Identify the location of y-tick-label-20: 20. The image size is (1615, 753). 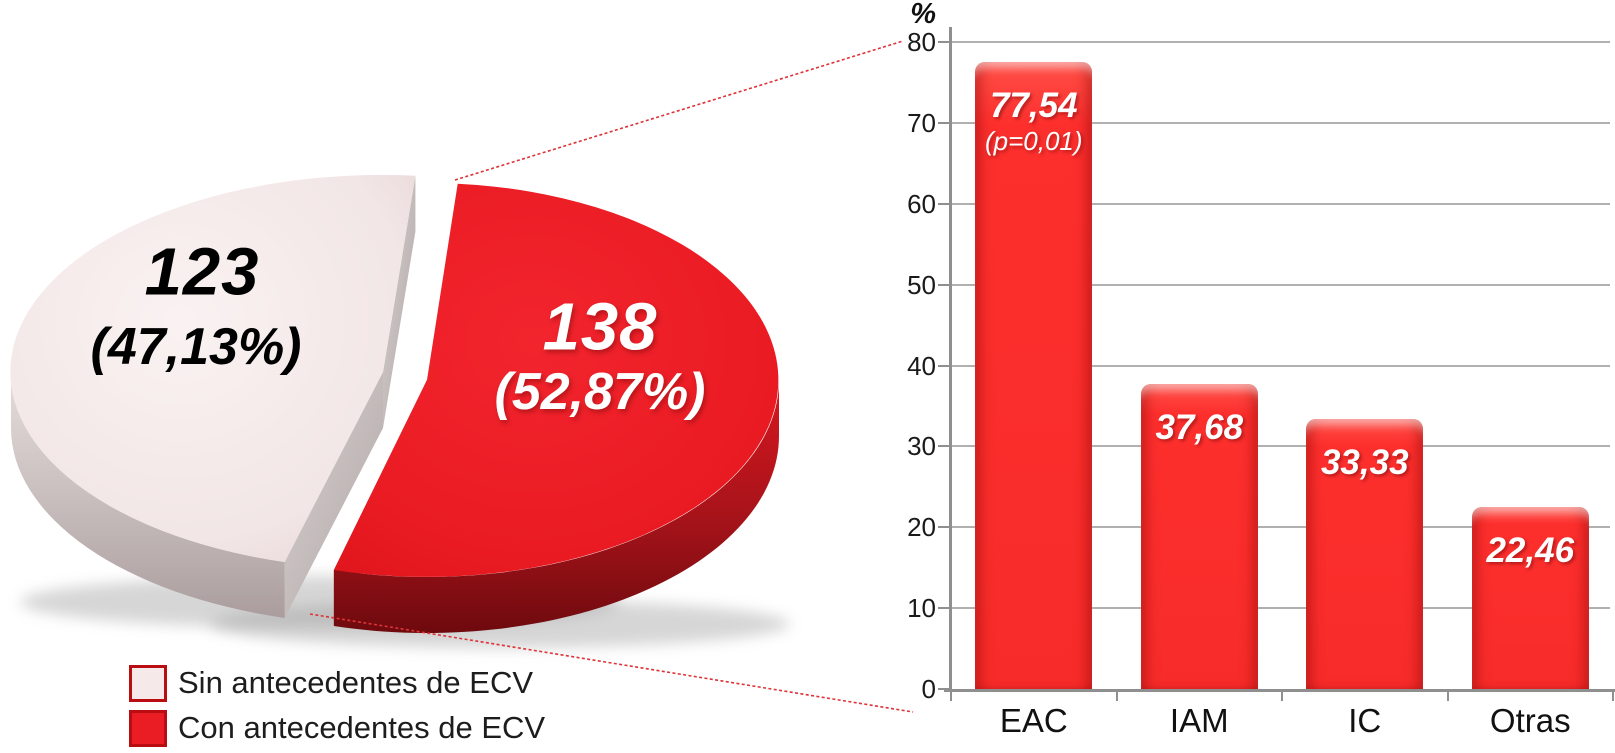
(921, 527).